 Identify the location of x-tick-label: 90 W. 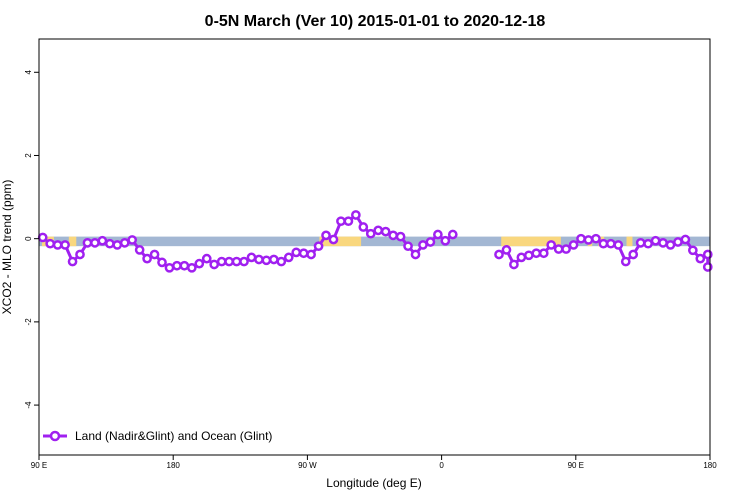
(307, 465).